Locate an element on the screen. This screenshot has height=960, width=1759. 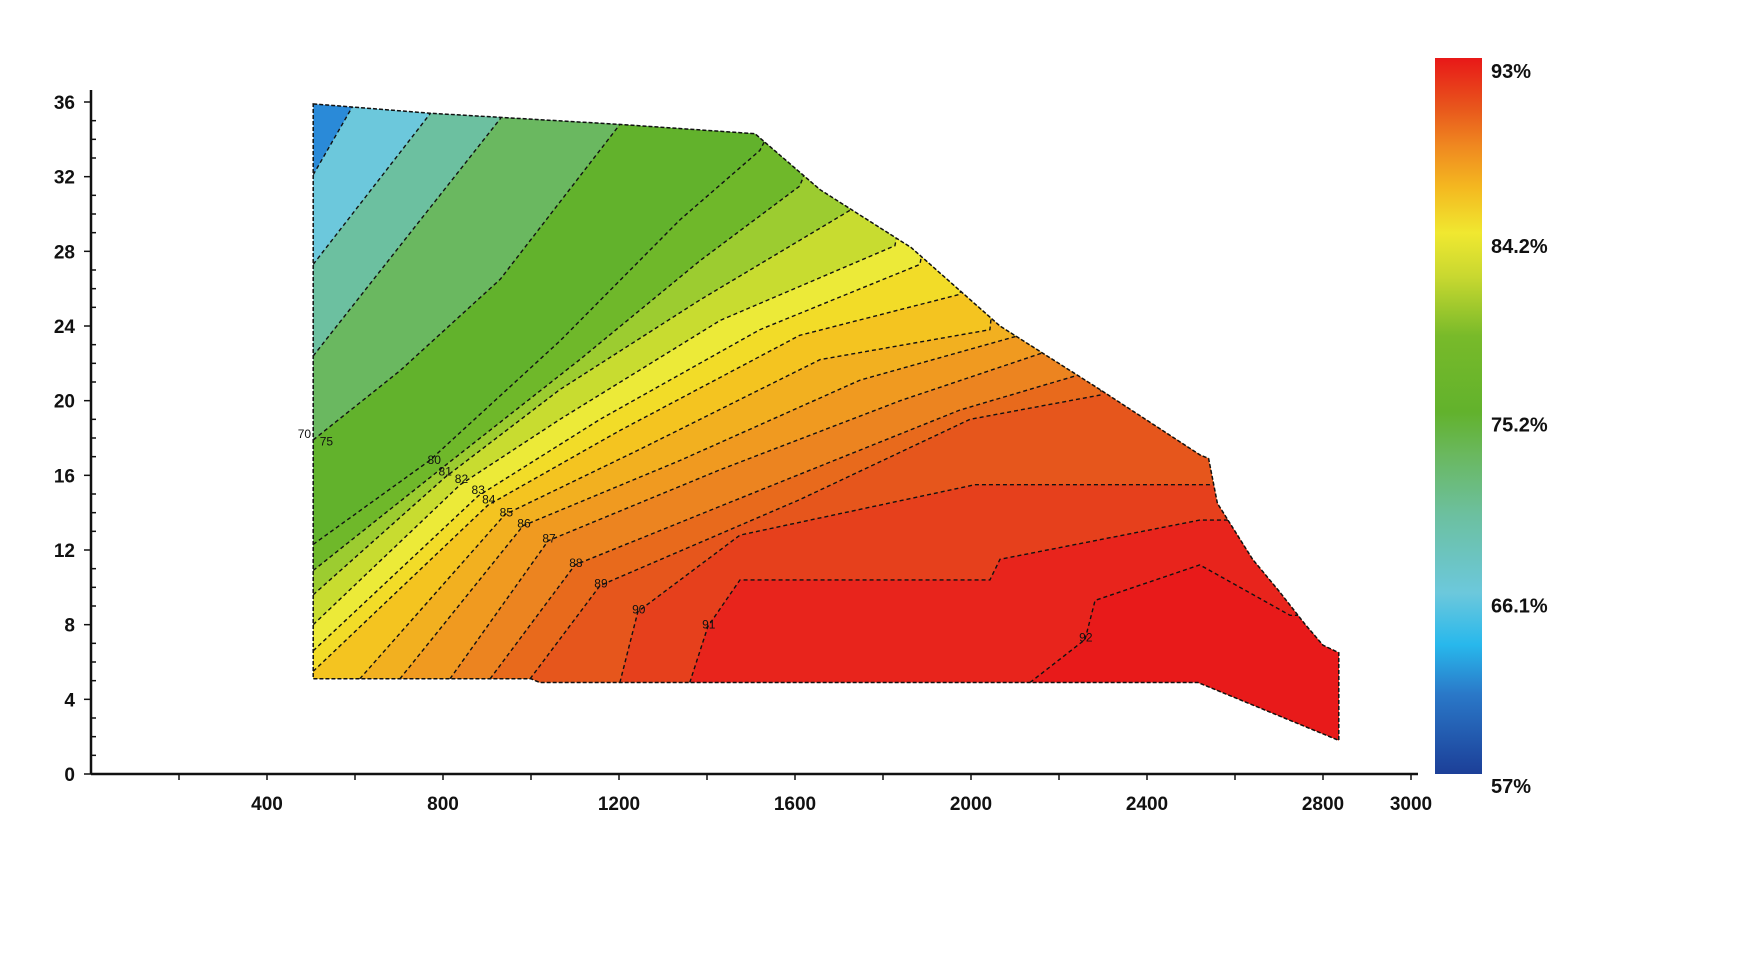
contour-label: 82 is located at coordinates (462, 479).